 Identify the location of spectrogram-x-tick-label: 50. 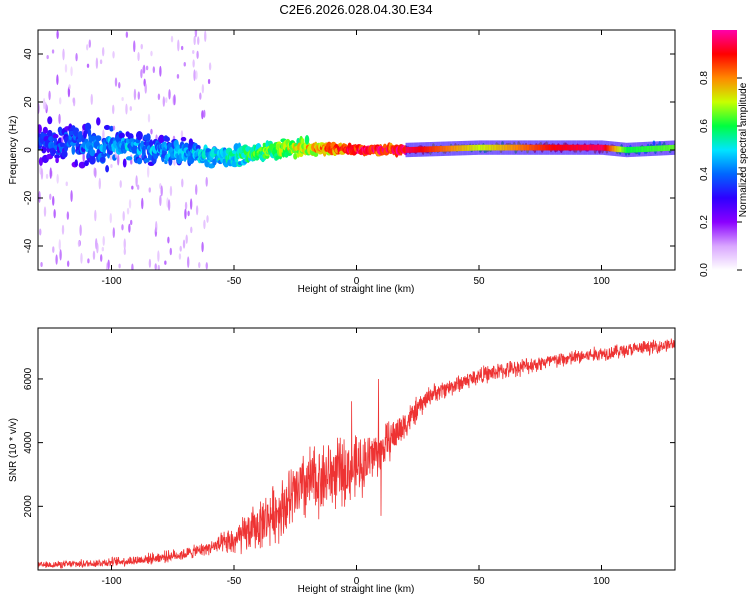
(479, 281).